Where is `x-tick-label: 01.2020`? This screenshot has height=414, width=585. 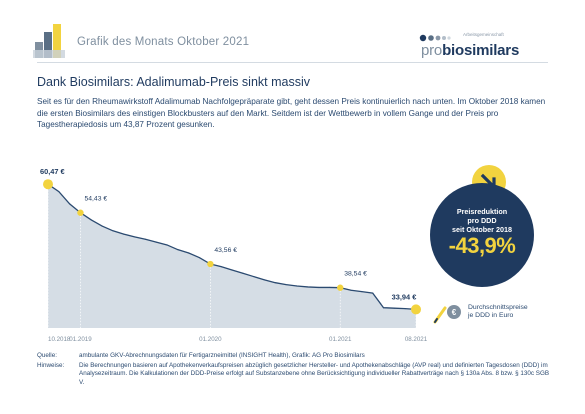
x-tick-label: 01.2020 is located at coordinates (210, 339).